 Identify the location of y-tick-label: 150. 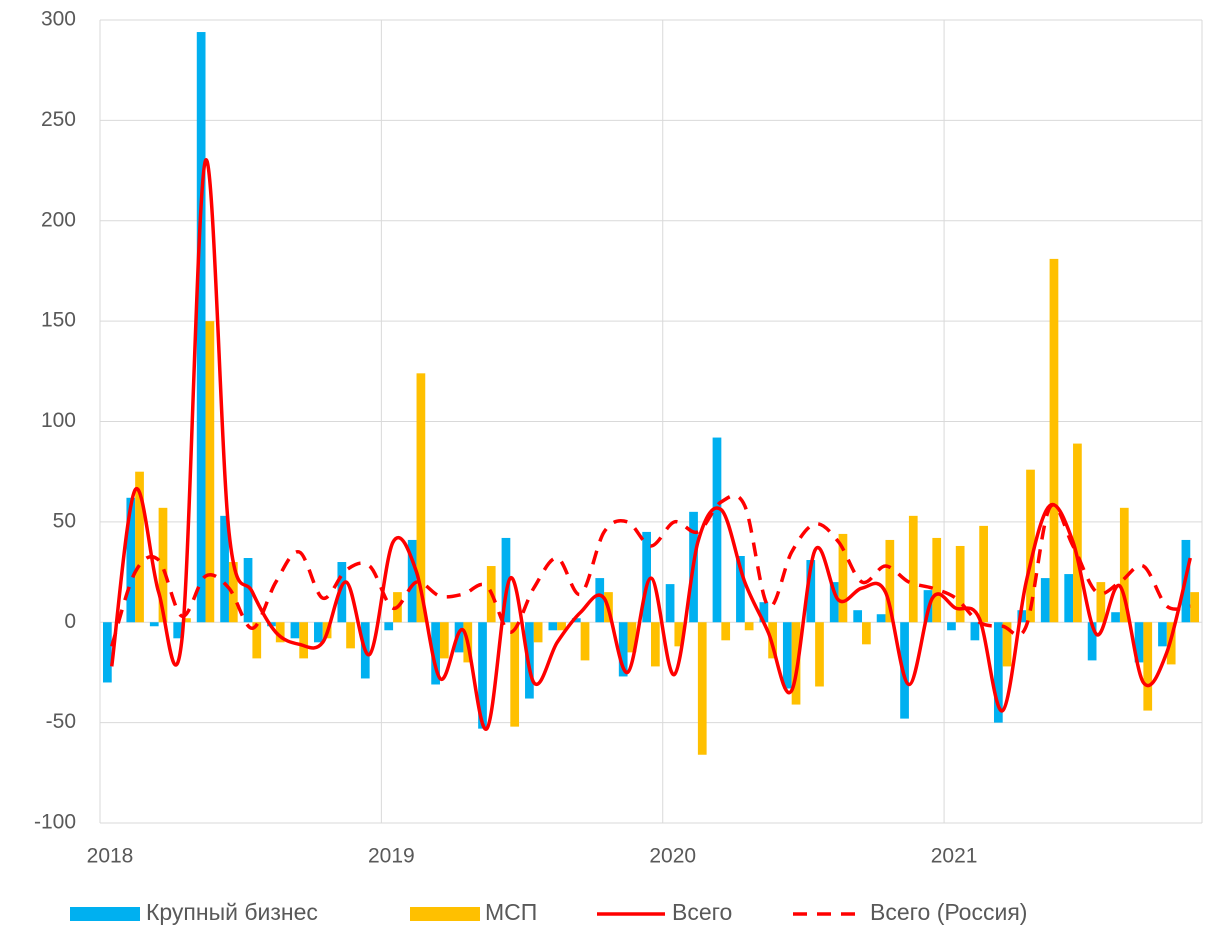
(58, 320).